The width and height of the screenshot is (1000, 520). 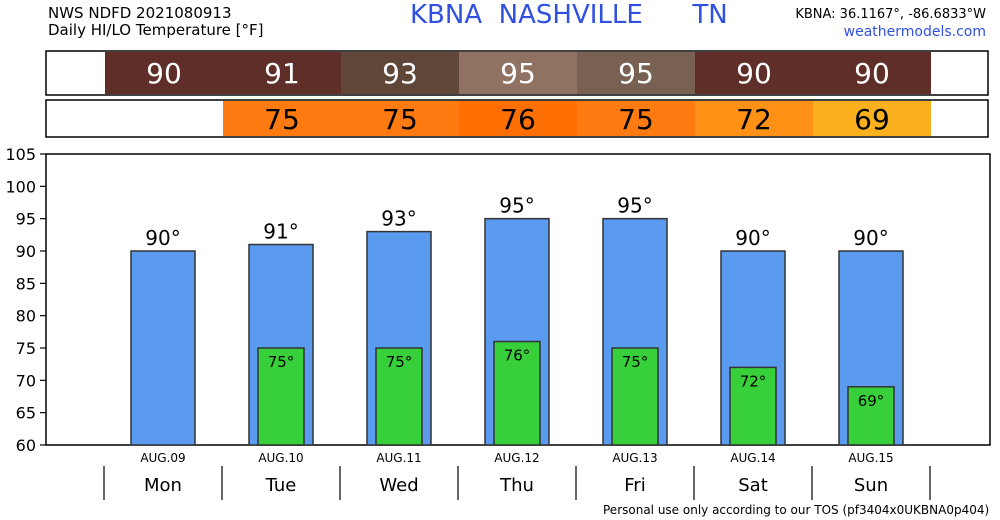 I want to click on date-label: AUG.13, so click(x=634, y=458).